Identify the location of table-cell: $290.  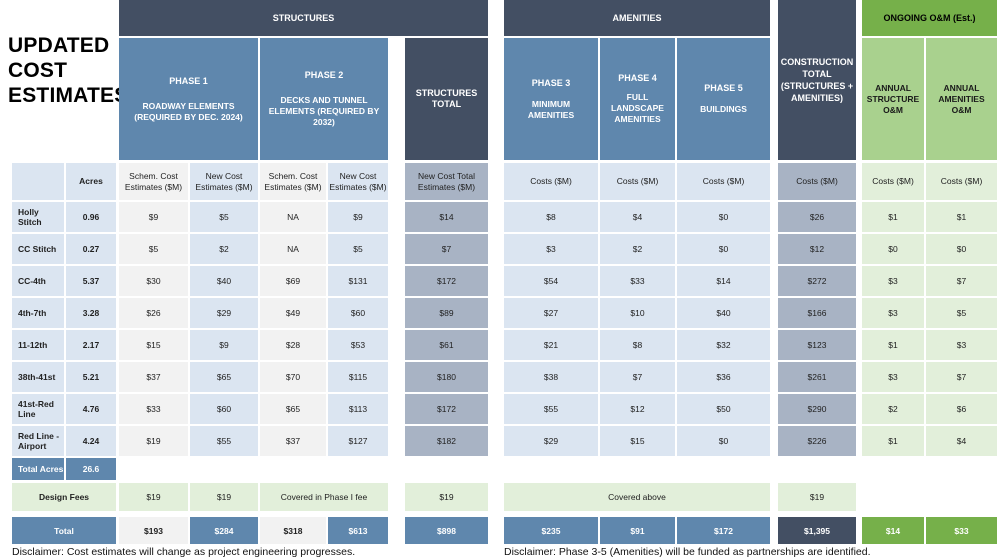
(817, 409).